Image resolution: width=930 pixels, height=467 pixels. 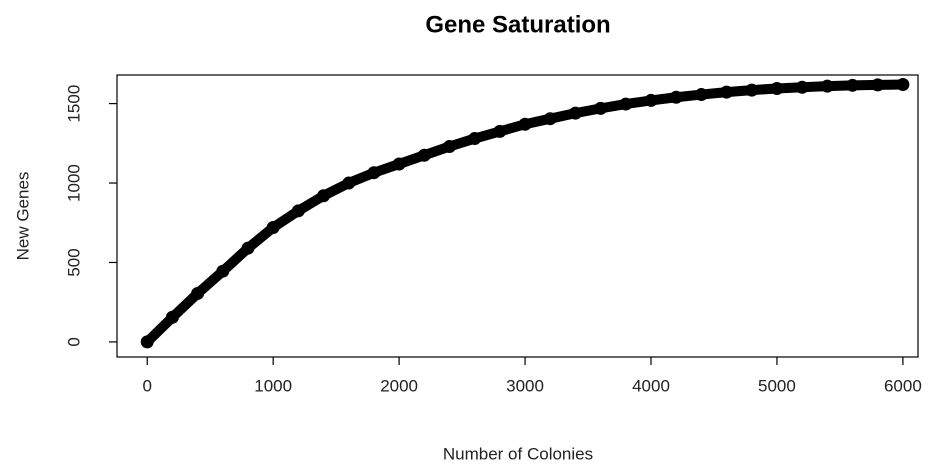 I want to click on x-tick-label: 5000, so click(x=777, y=385).